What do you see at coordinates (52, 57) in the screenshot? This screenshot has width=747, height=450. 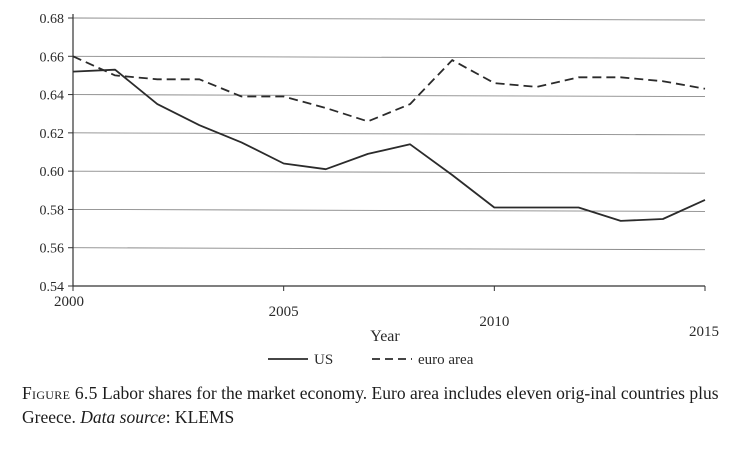 I see `y-tick-label: 0.66` at bounding box center [52, 57].